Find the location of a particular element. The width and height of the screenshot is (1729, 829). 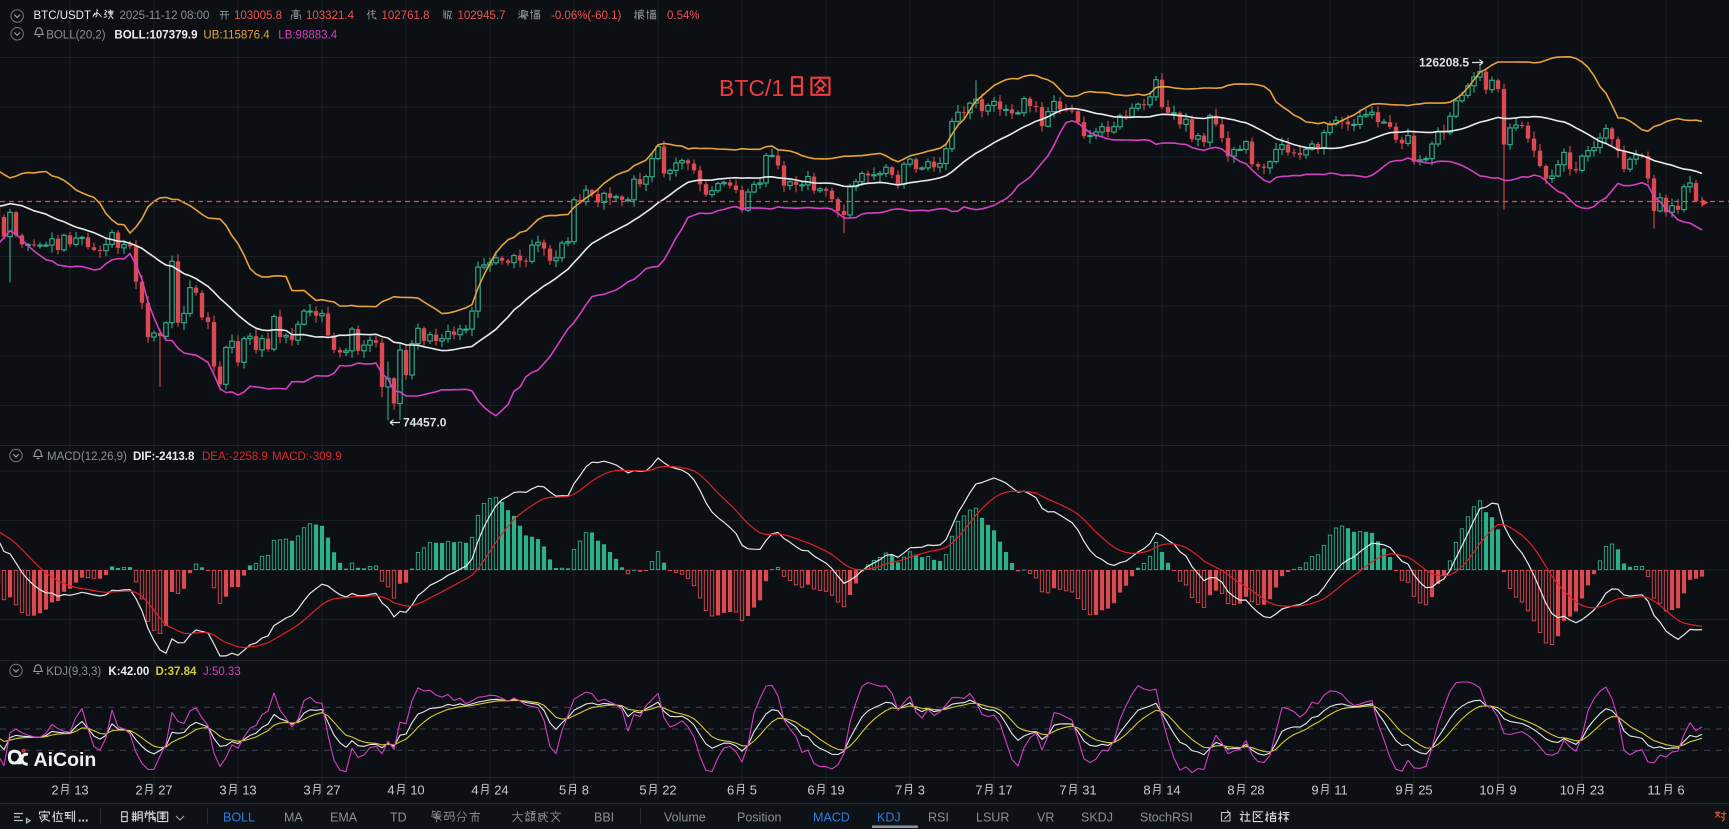

svg-text: KDJ(9,3,3) is located at coordinates (73, 672).